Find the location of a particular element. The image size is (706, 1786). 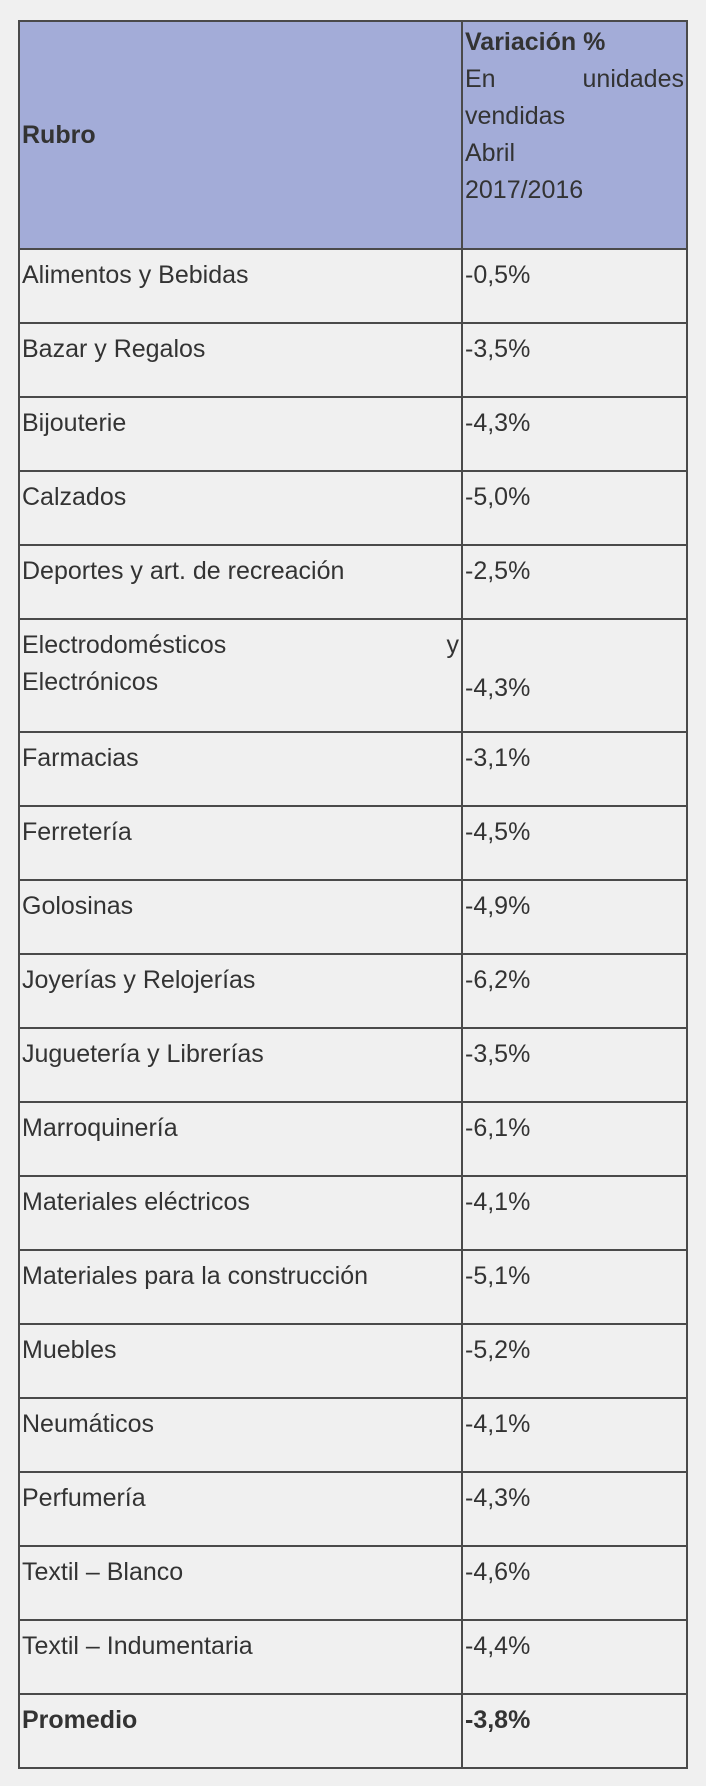

header-variacion-line3: Abril is located at coordinates (490, 153).